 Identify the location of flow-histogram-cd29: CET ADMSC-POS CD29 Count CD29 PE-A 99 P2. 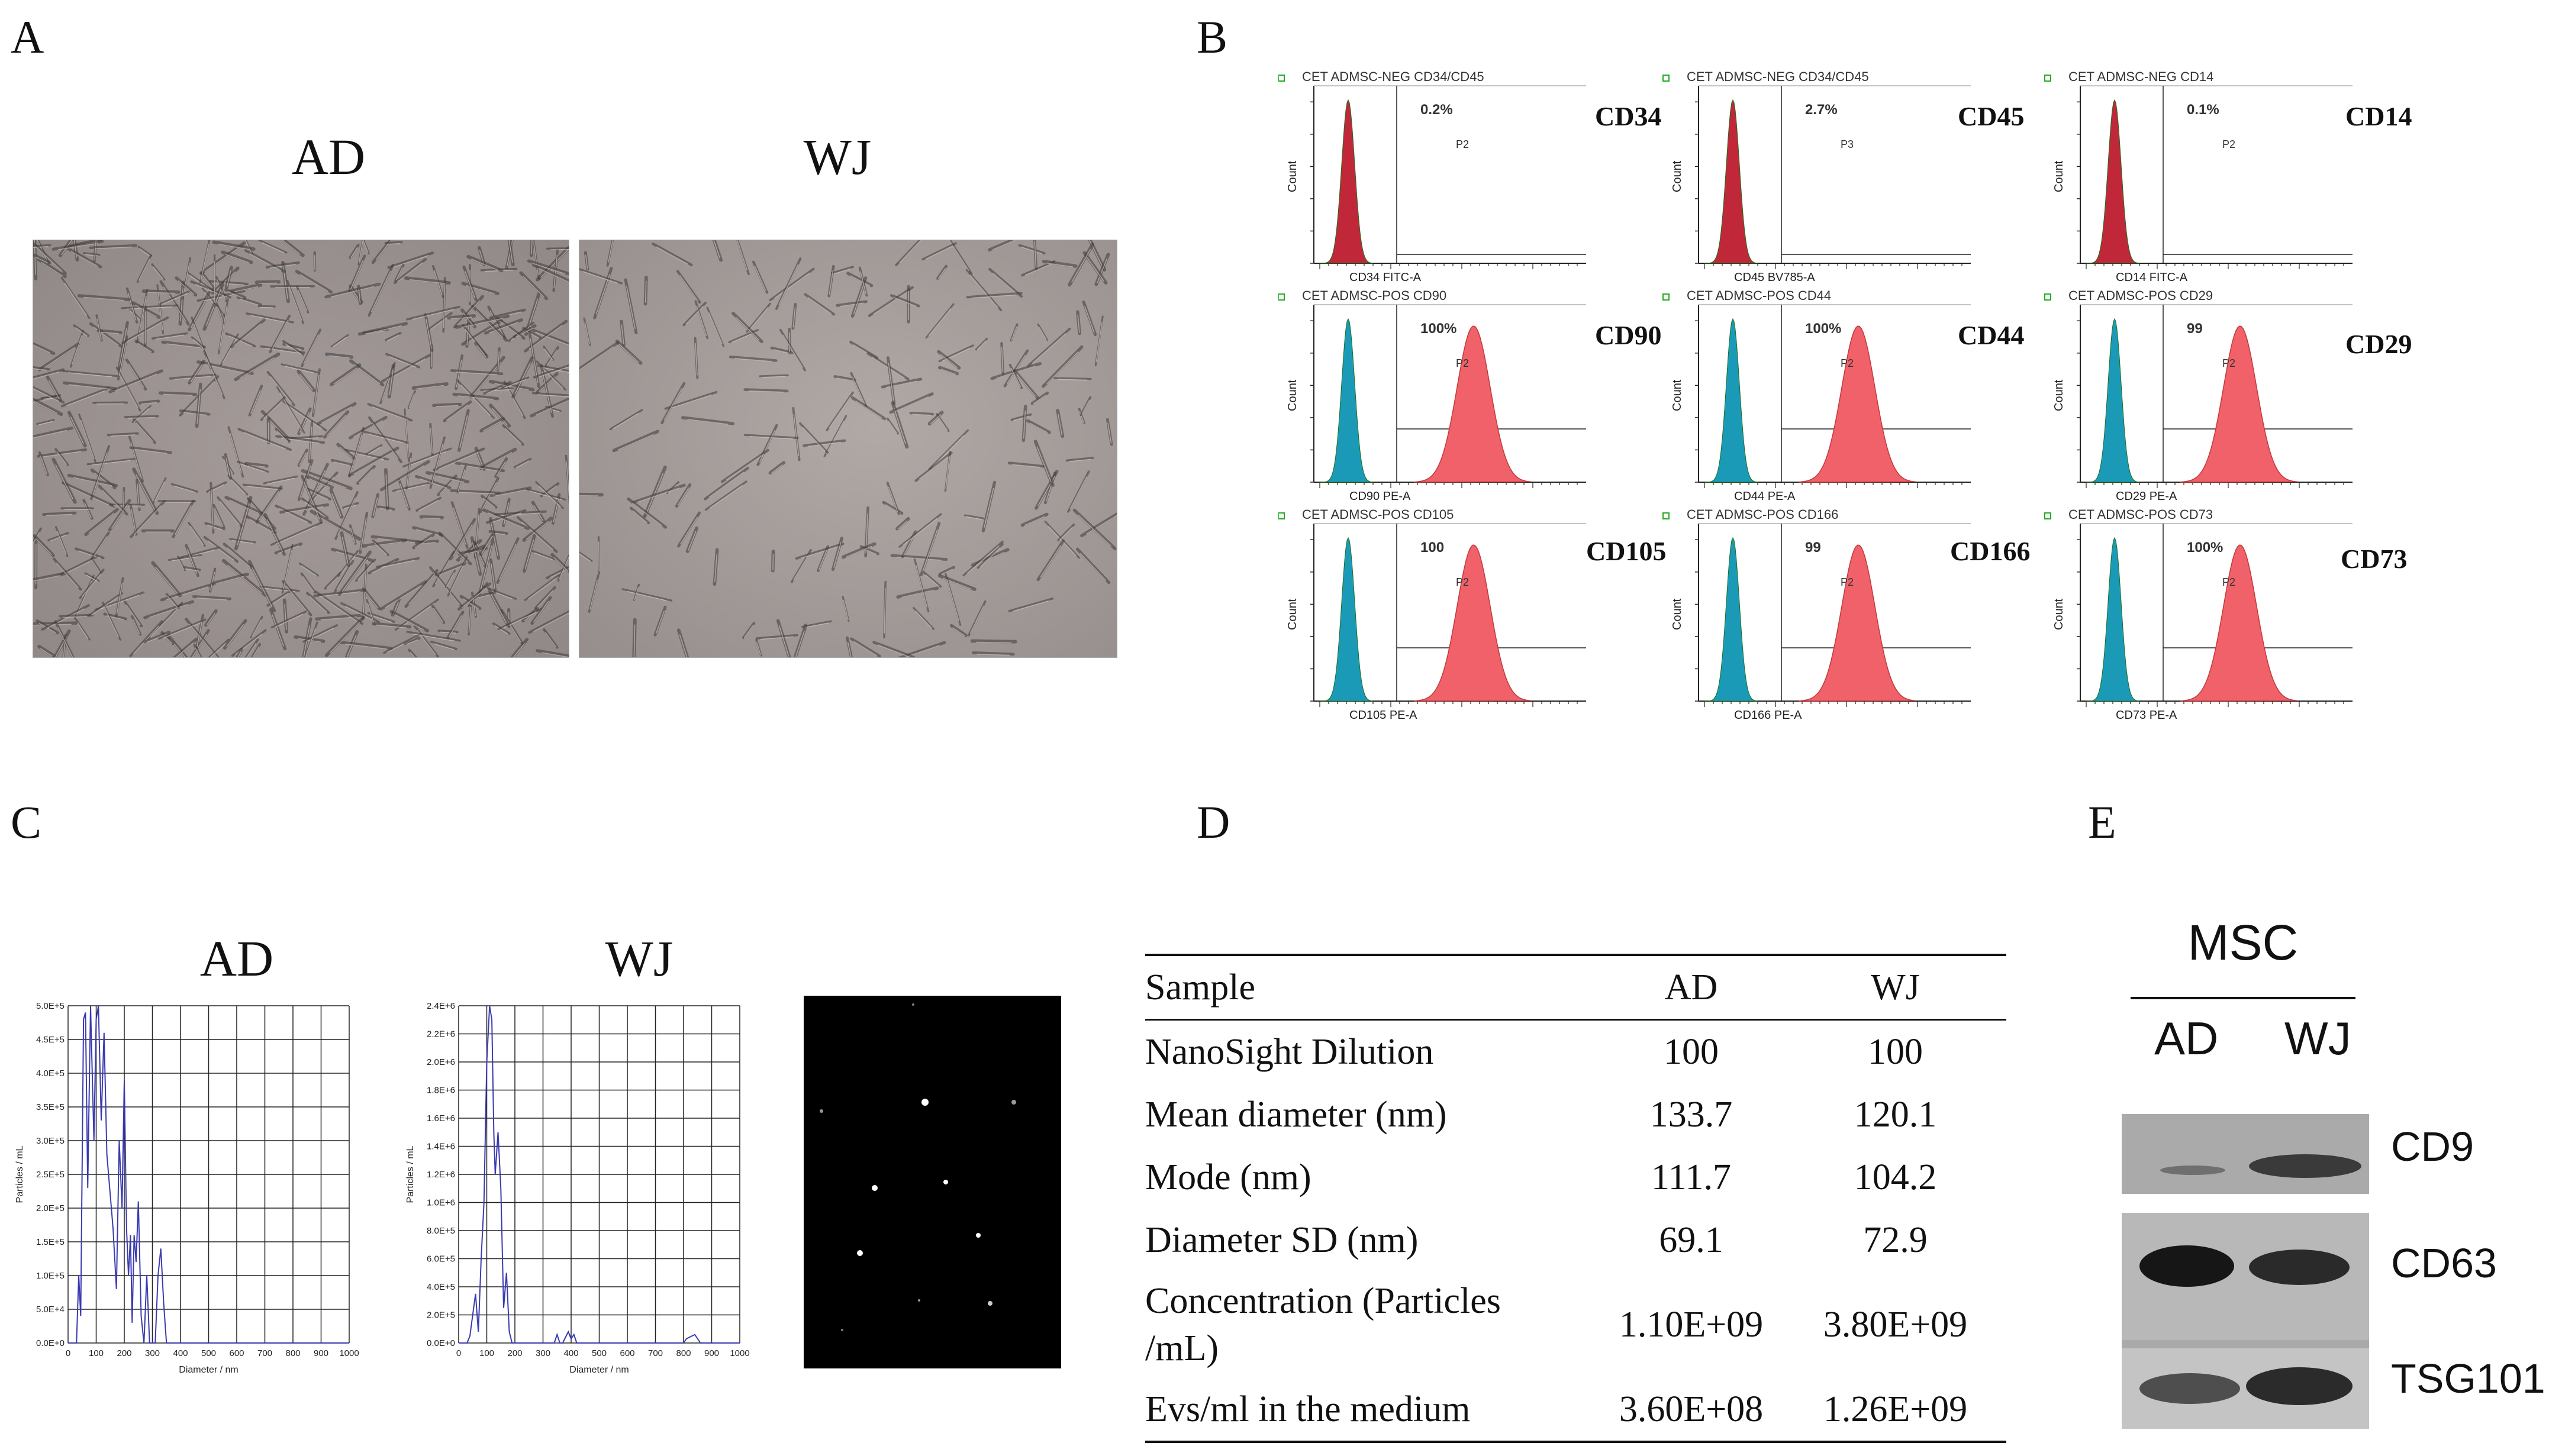
(2198, 395).